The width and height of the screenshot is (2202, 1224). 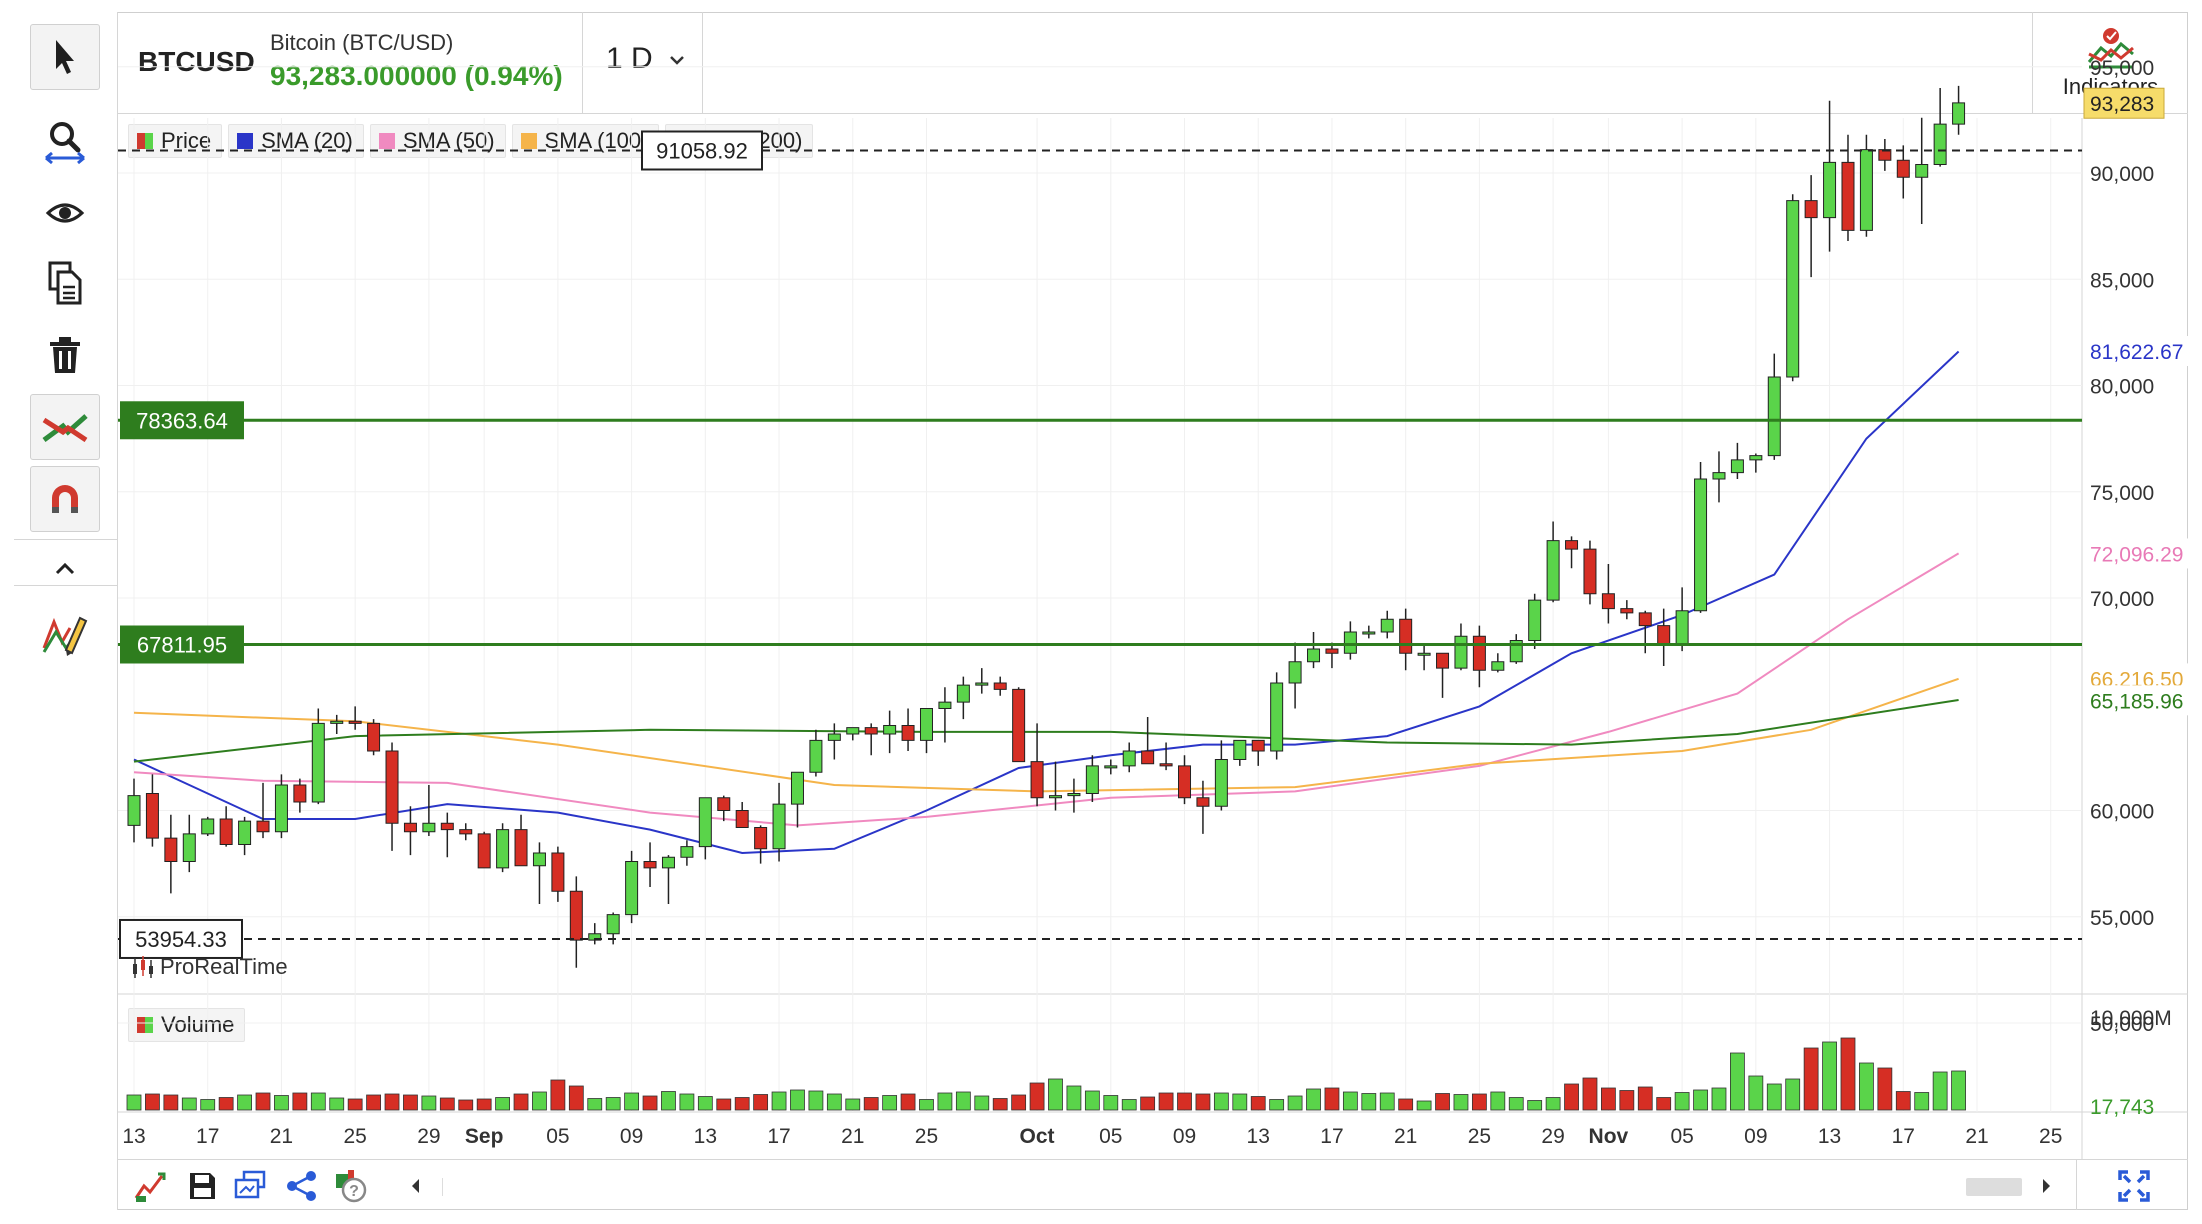 I want to click on time-tick-label: 29, so click(x=1552, y=1136).